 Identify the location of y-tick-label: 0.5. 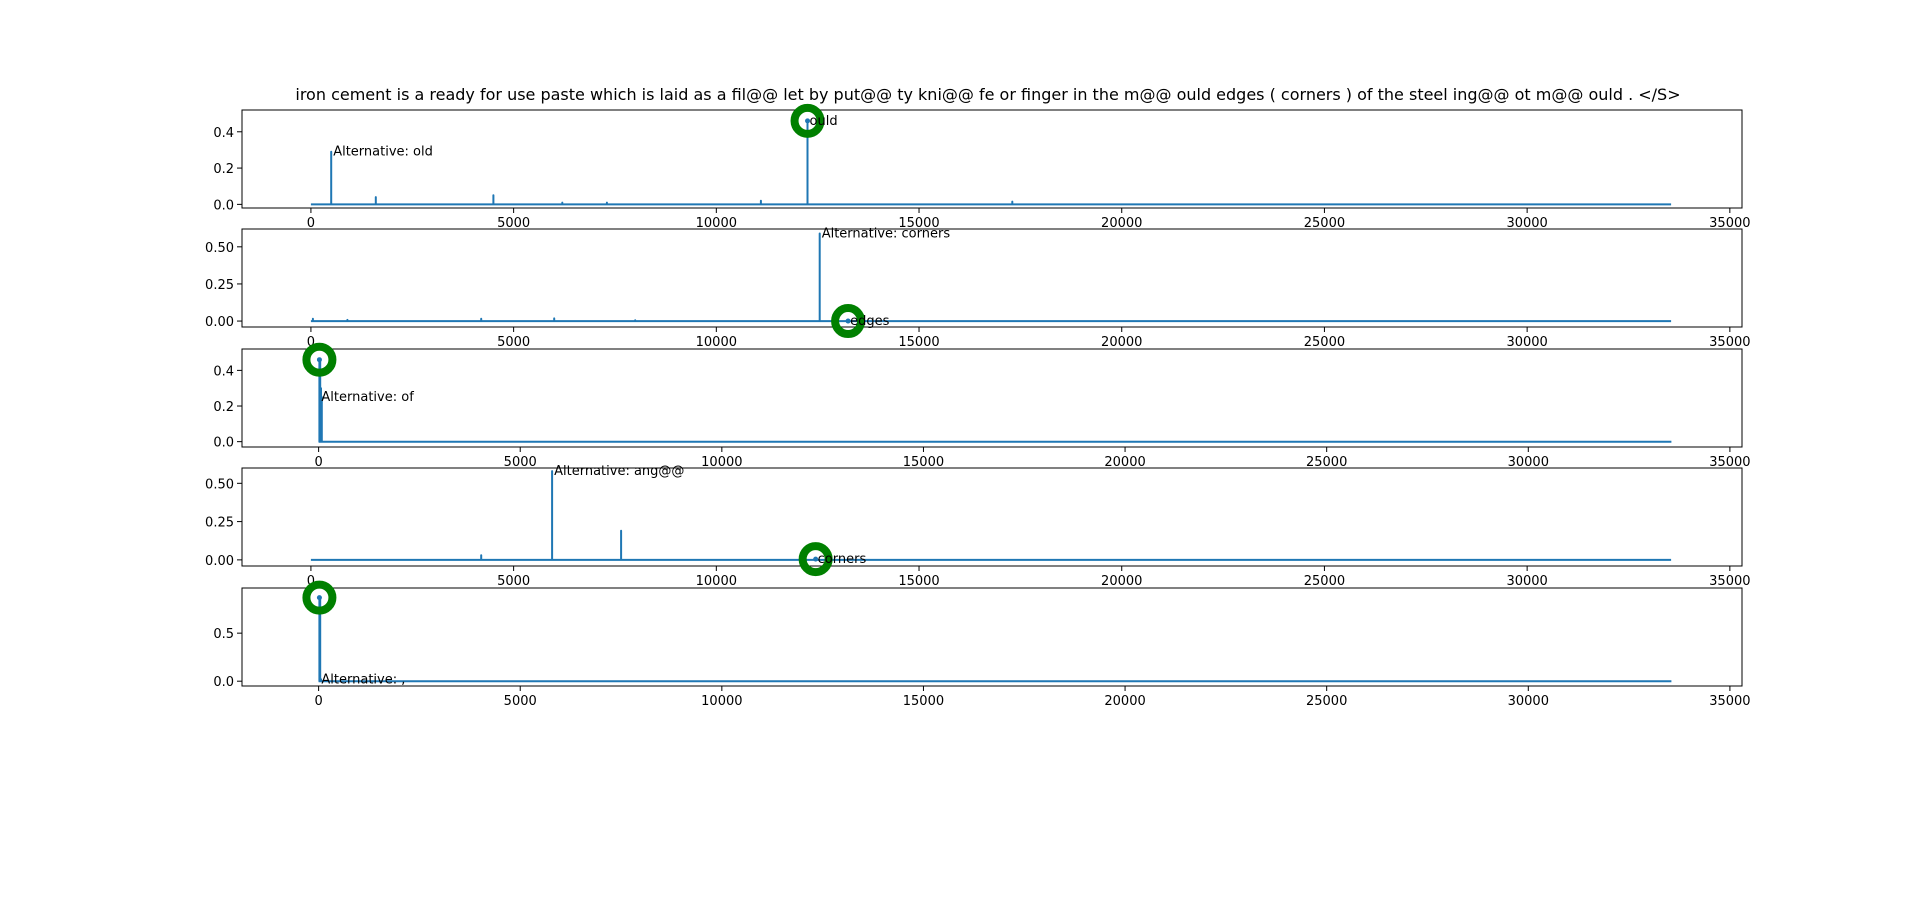
(223, 634).